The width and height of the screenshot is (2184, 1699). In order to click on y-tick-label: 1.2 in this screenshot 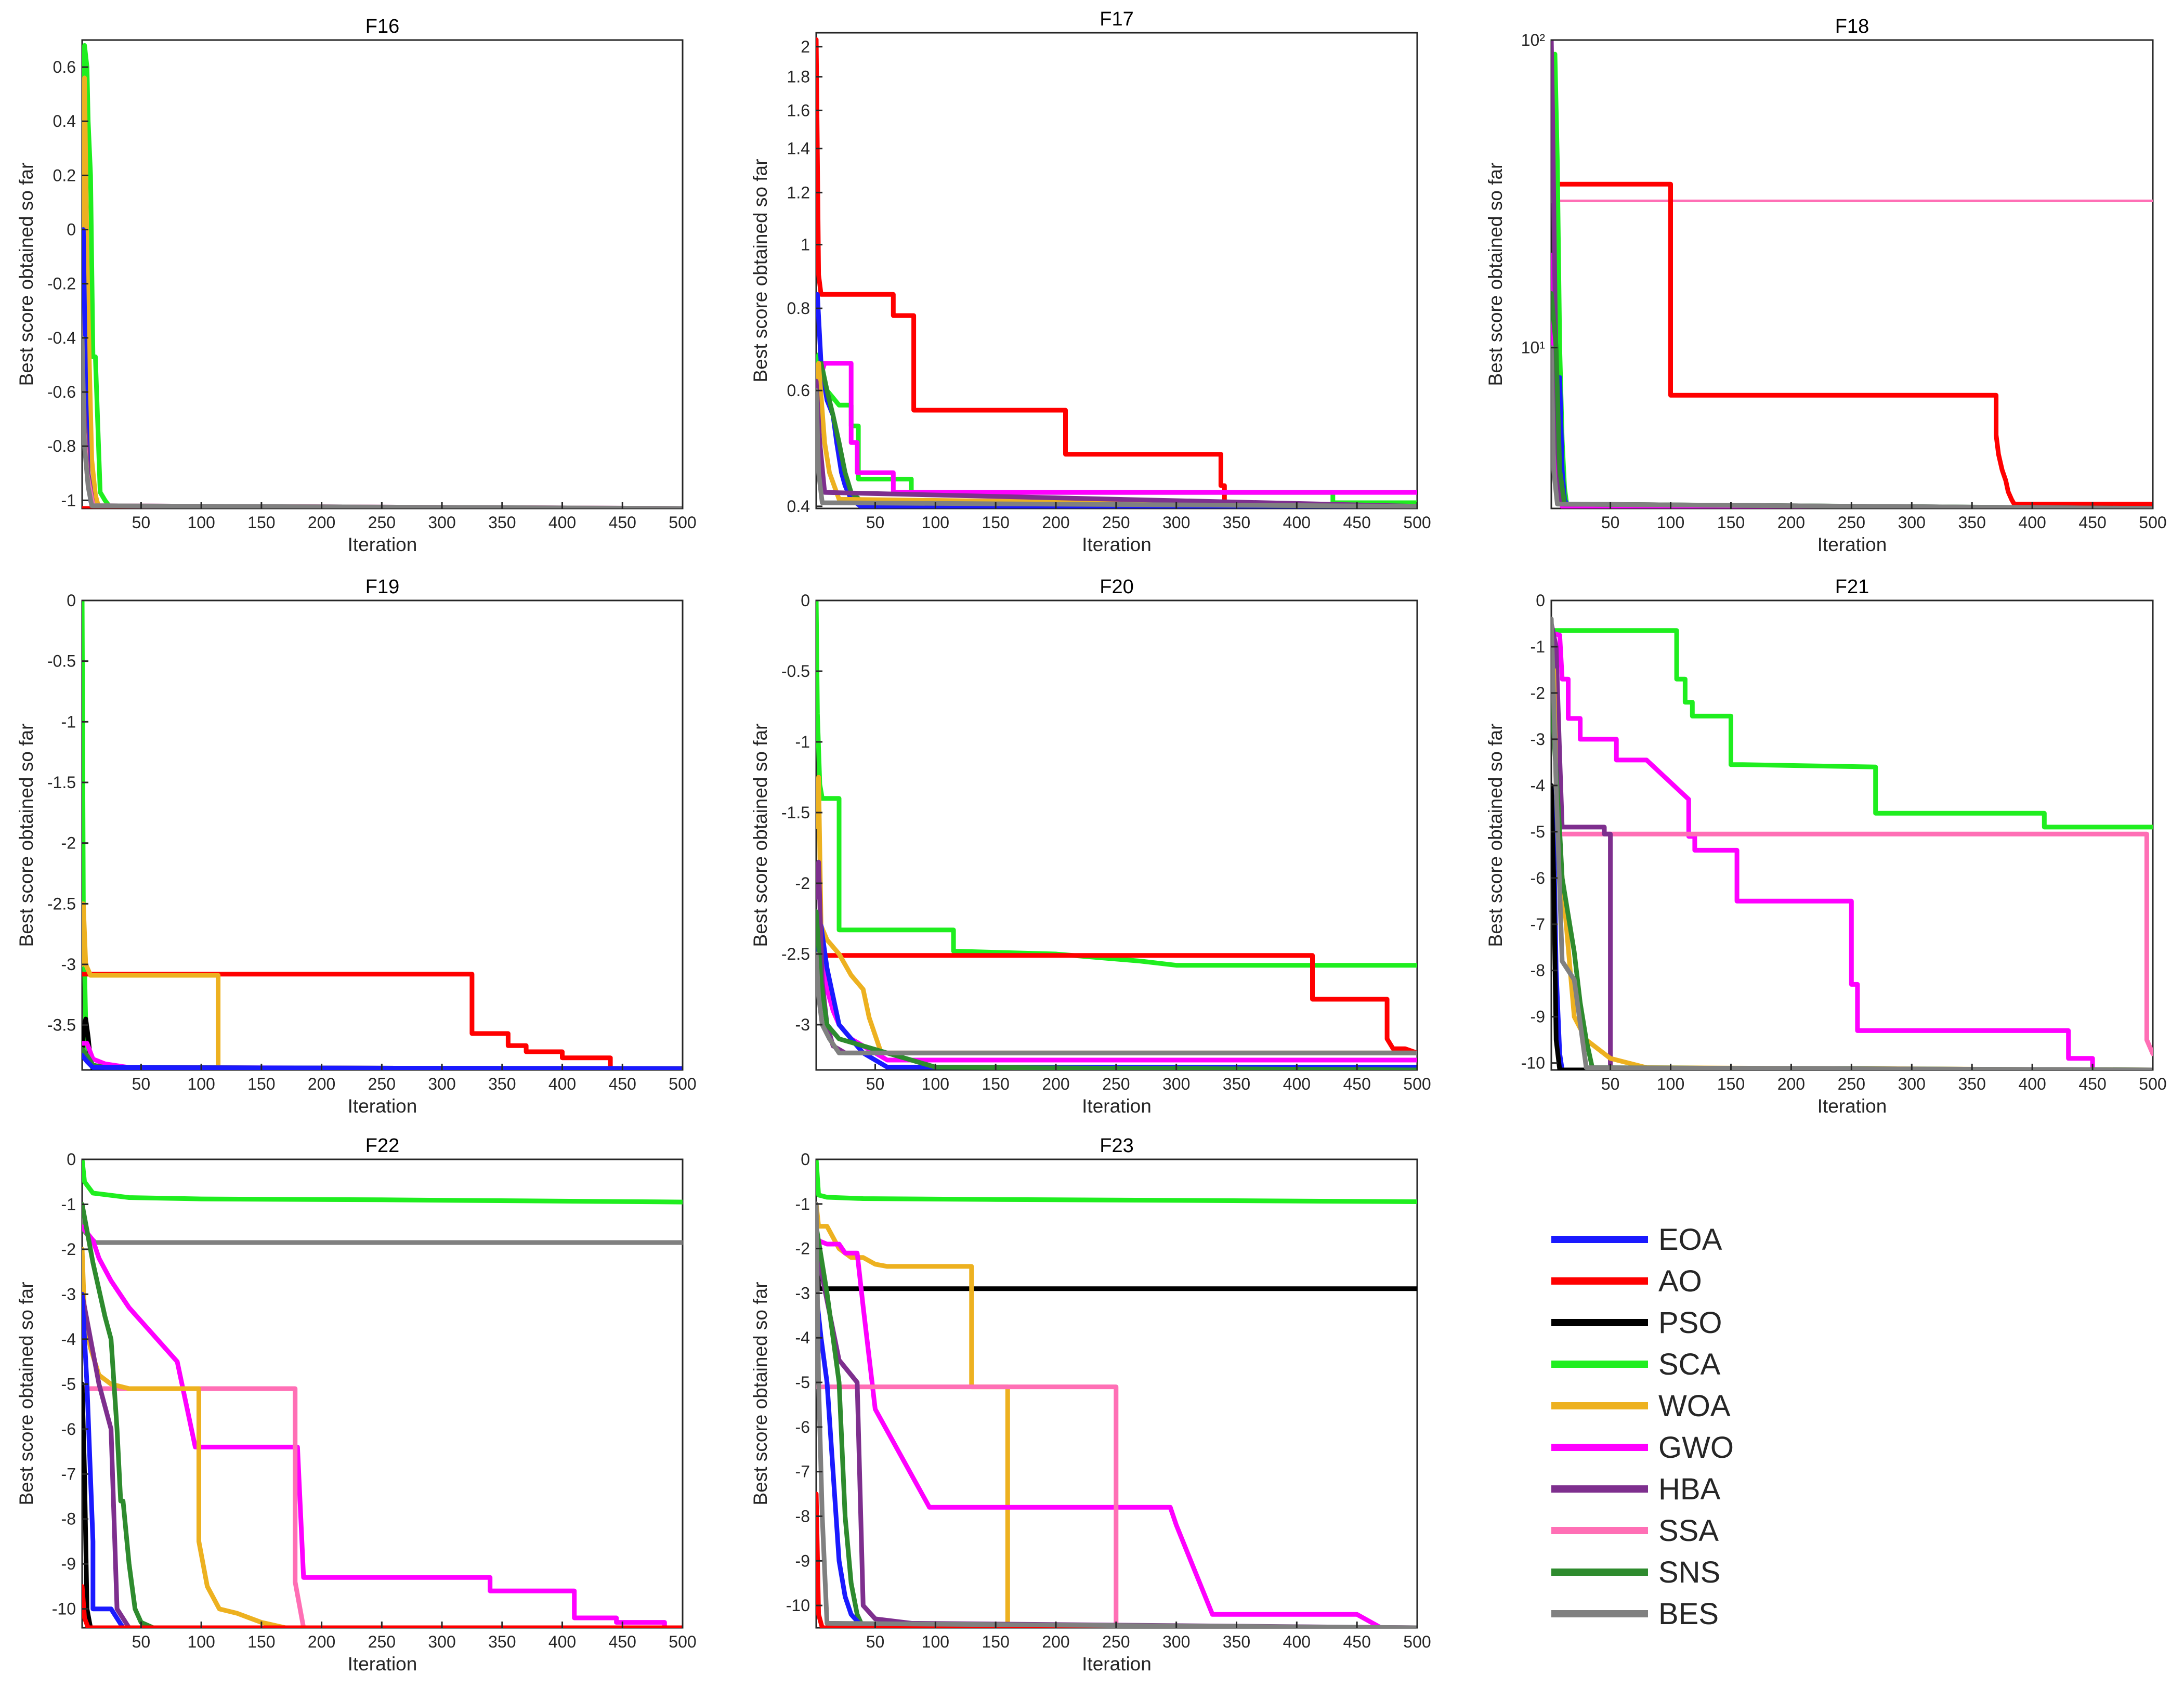, I will do `click(798, 192)`.